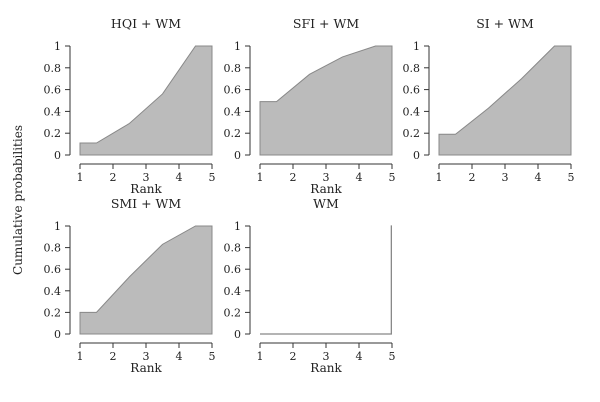 The height and width of the screenshot is (402, 600). What do you see at coordinates (326, 23) in the screenshot?
I see `panel-title: SFI + WM` at bounding box center [326, 23].